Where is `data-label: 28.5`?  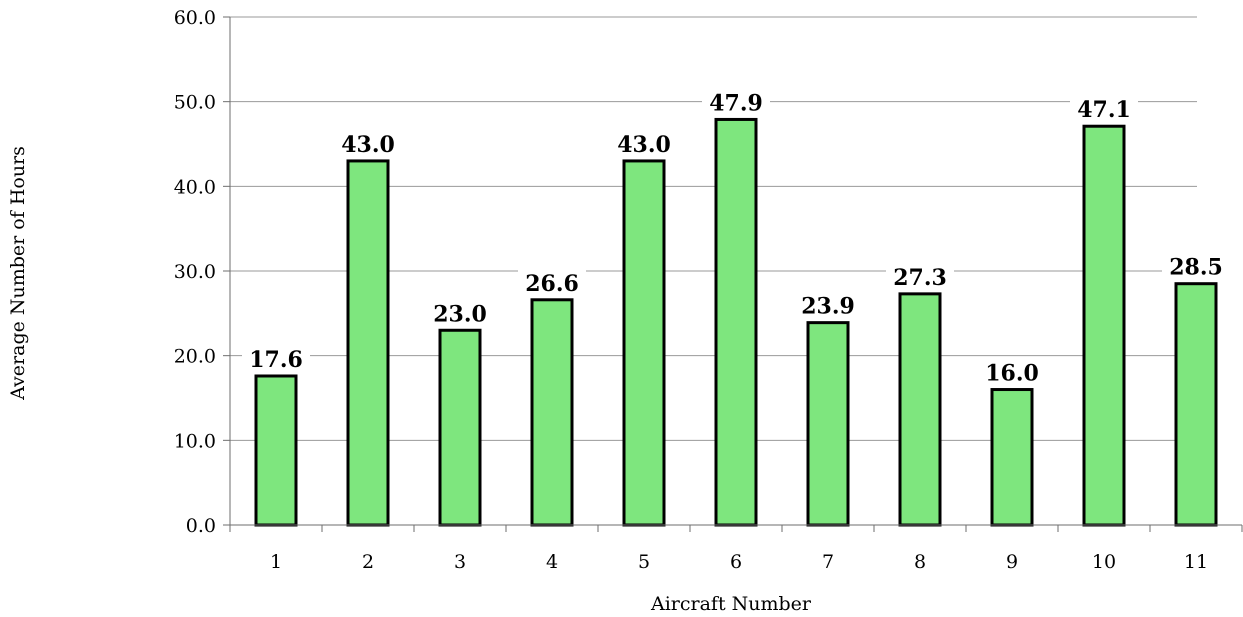 data-label: 28.5 is located at coordinates (1196, 268).